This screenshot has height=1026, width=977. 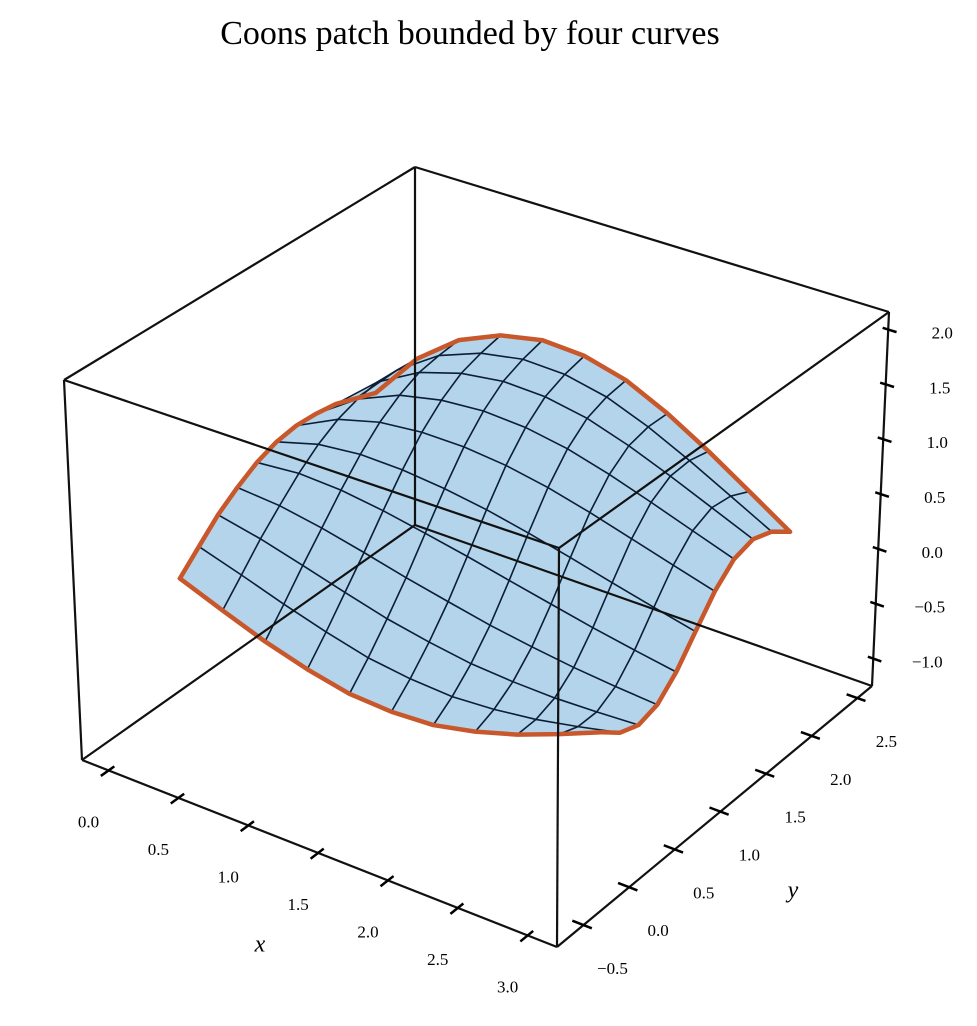 I want to click on y-tick-label: 0.0, so click(x=658, y=930).